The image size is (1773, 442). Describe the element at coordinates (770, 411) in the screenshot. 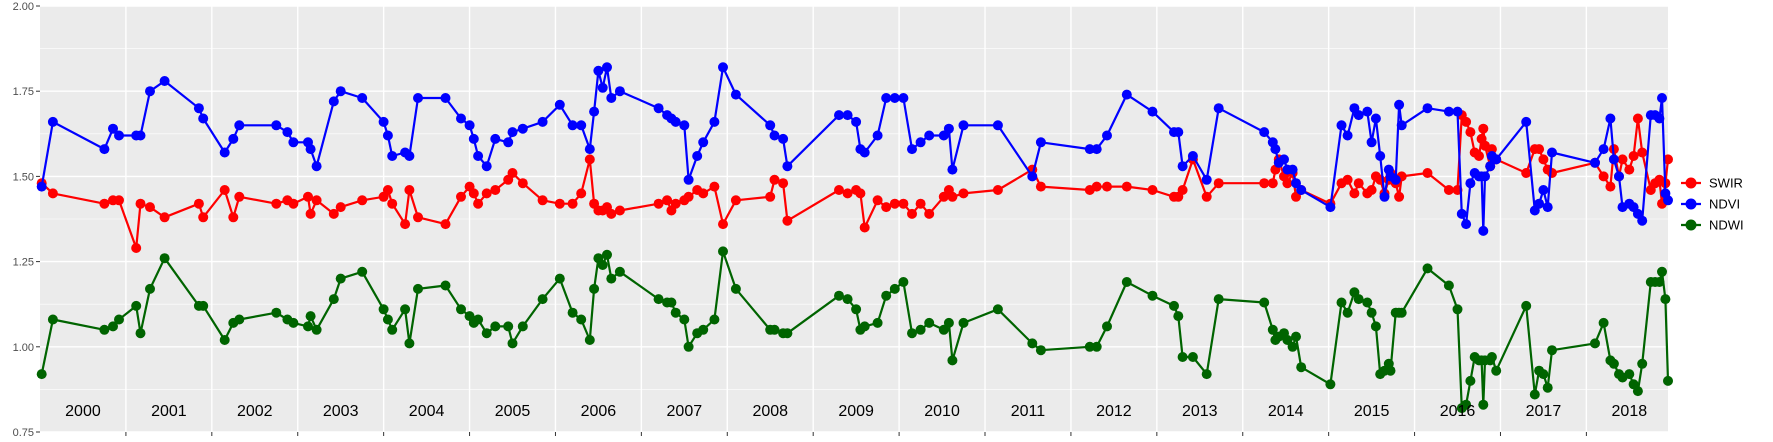

I see `year-label: 2008` at that location.